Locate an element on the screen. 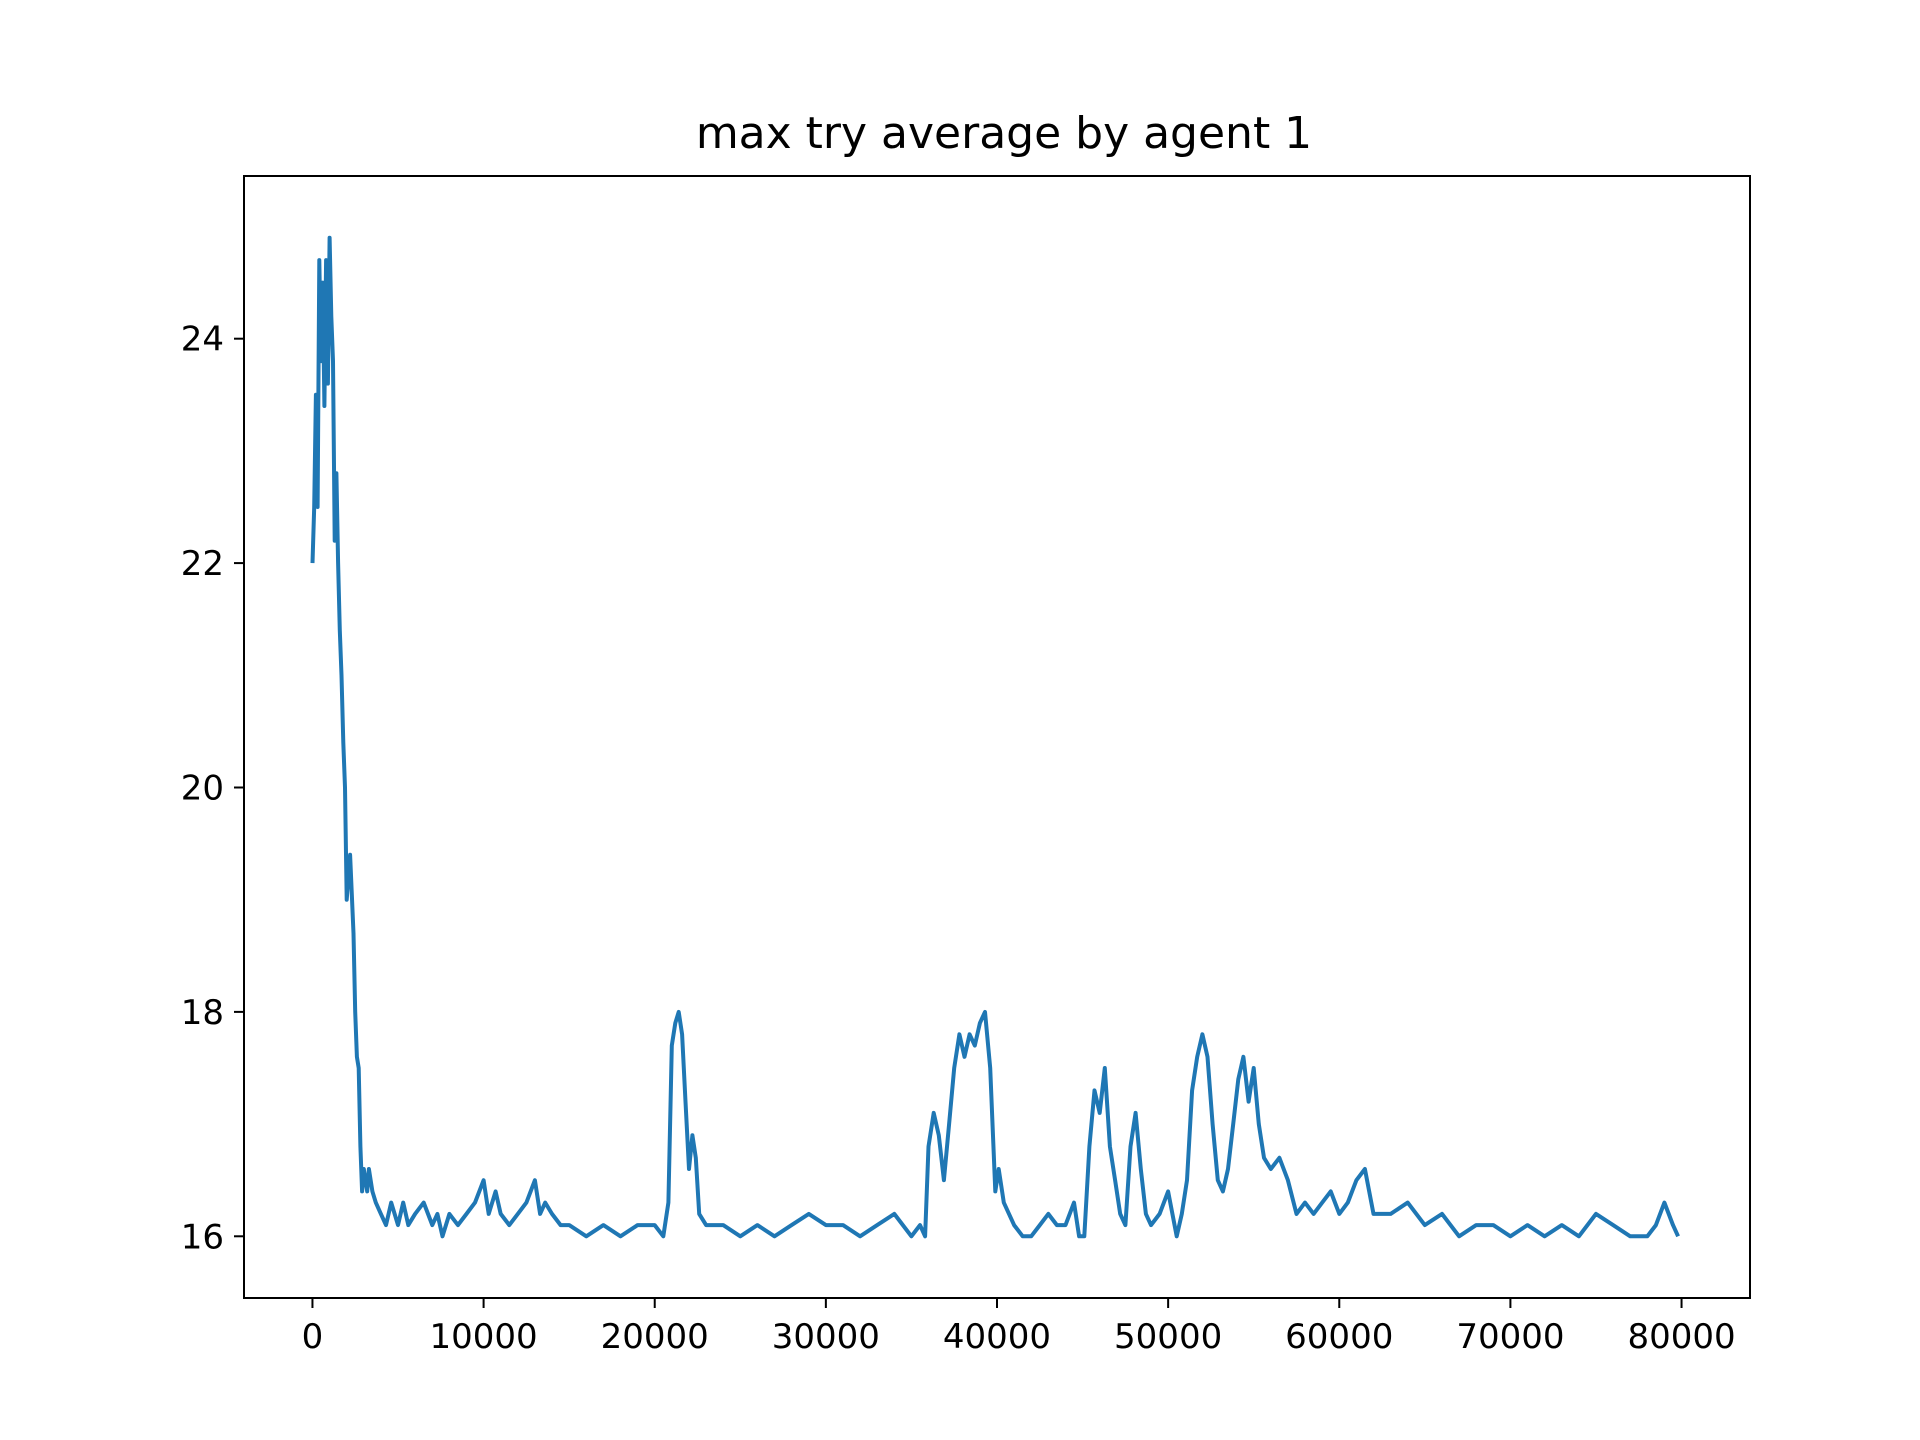  y-tick-label: 24 is located at coordinates (202, 340).